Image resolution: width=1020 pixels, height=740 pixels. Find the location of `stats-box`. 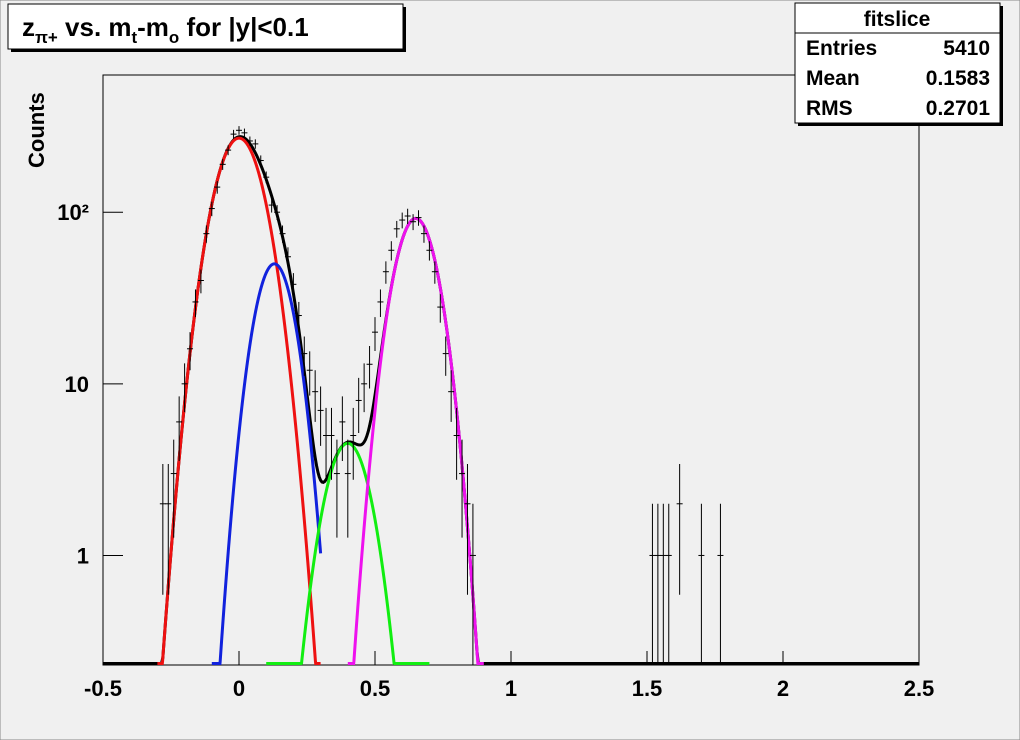

stats-box is located at coordinates (897, 63).